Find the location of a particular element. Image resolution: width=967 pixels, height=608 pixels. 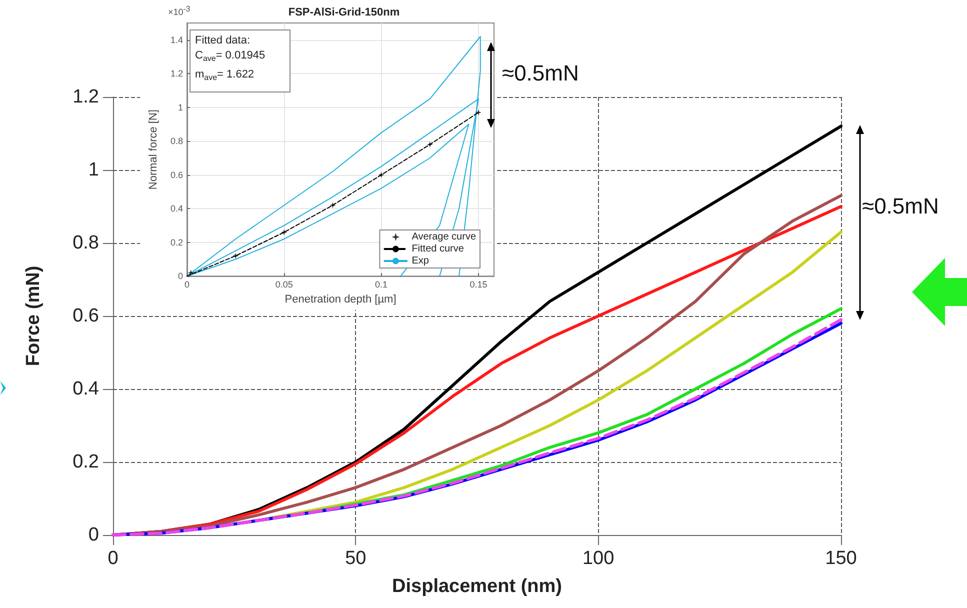

legend-label: Fitted curve is located at coordinates (438, 249).